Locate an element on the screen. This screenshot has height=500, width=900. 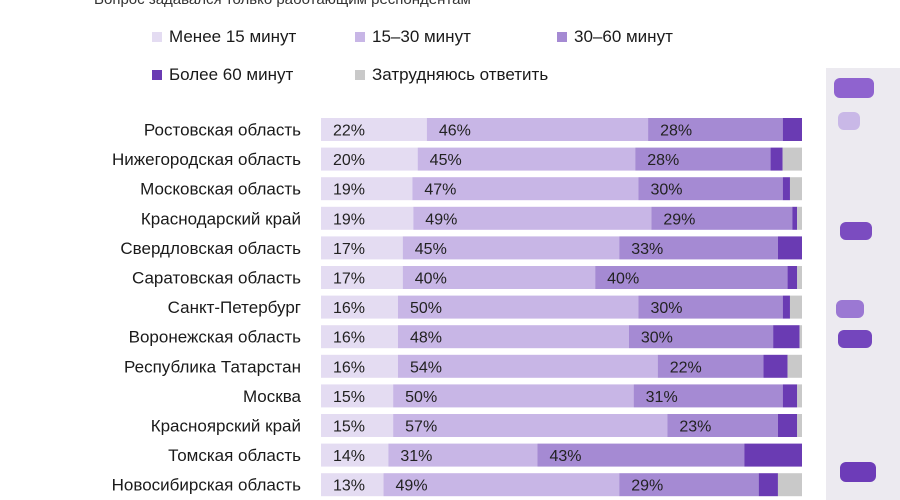
category-label: Свердловская область is located at coordinates (210, 248).